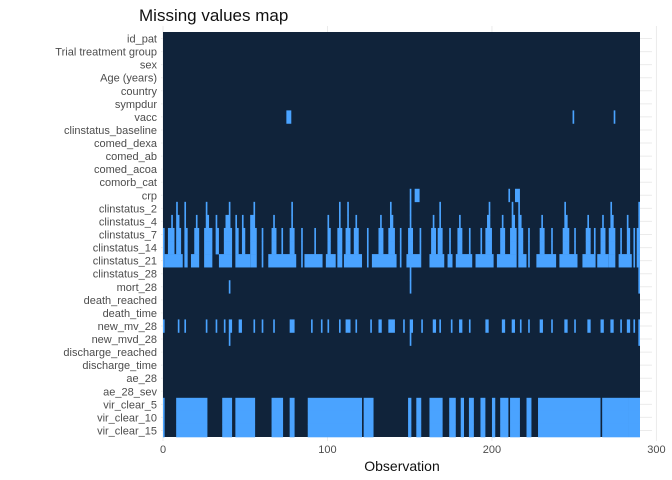  I want to click on y-tick-label: clinstatus_14, so click(125, 249).